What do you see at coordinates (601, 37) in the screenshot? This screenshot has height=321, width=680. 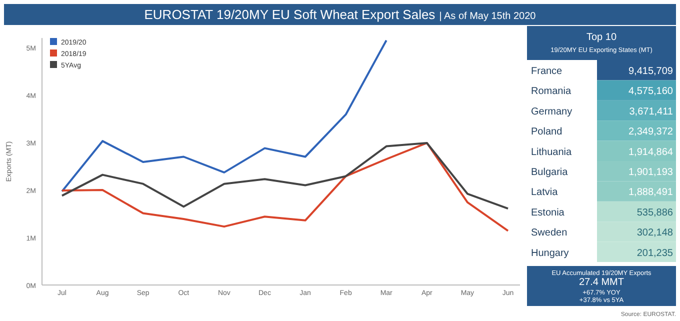 I see `text: Top 10` at bounding box center [601, 37].